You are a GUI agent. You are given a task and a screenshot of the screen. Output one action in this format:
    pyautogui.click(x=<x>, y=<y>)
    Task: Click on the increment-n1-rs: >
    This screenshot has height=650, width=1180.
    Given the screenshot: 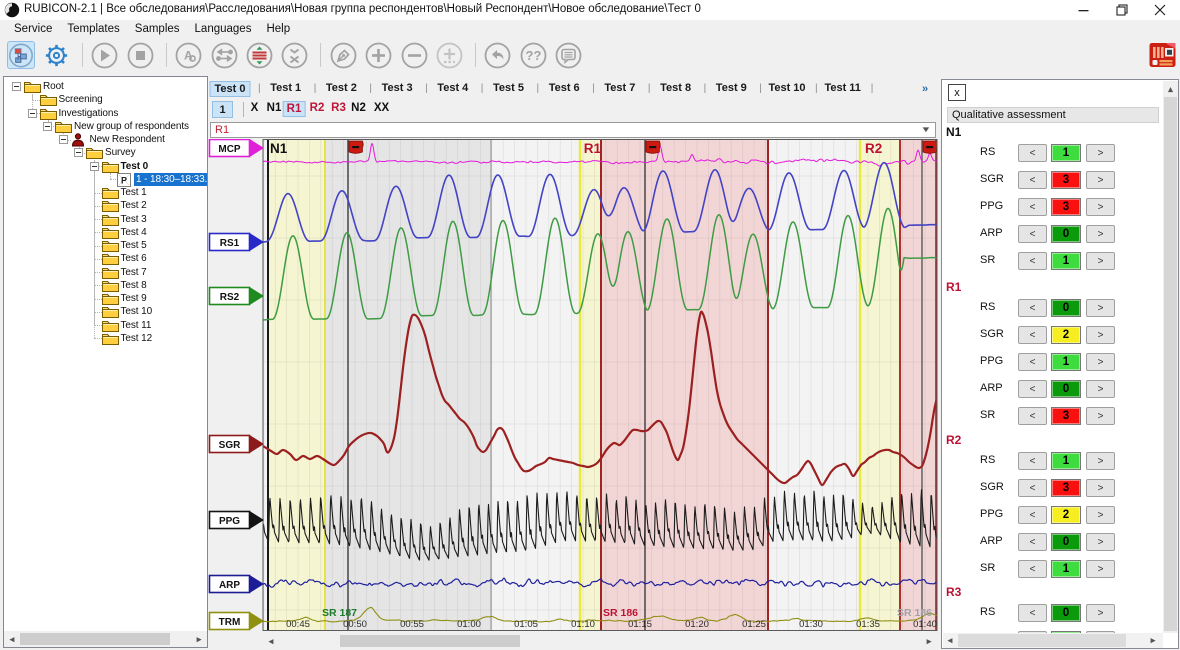 What is the action you would take?
    pyautogui.click(x=1100, y=153)
    